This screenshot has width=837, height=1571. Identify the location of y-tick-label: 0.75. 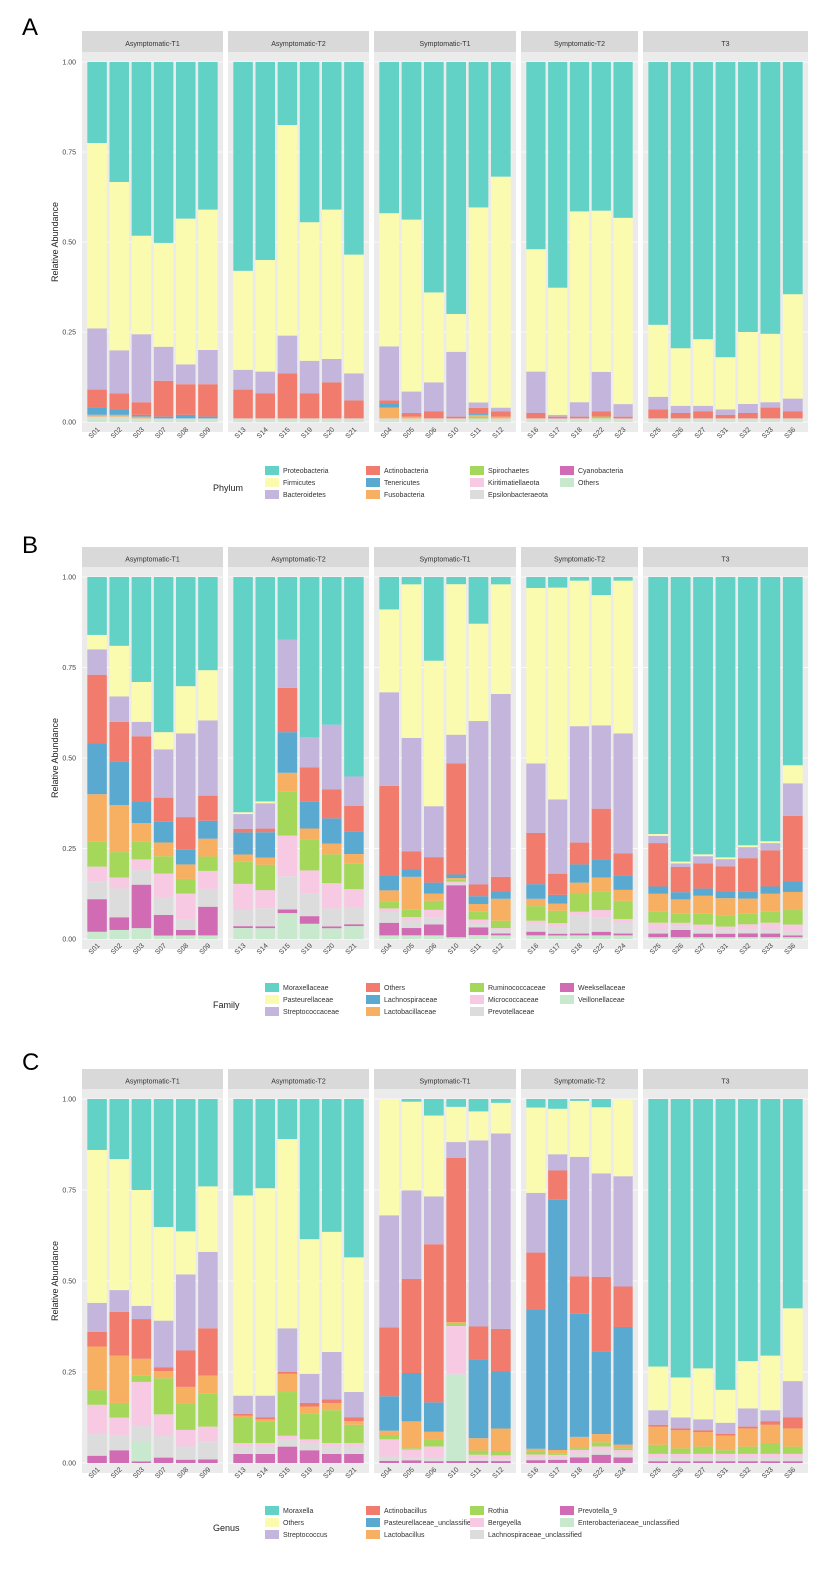
(69, 668).